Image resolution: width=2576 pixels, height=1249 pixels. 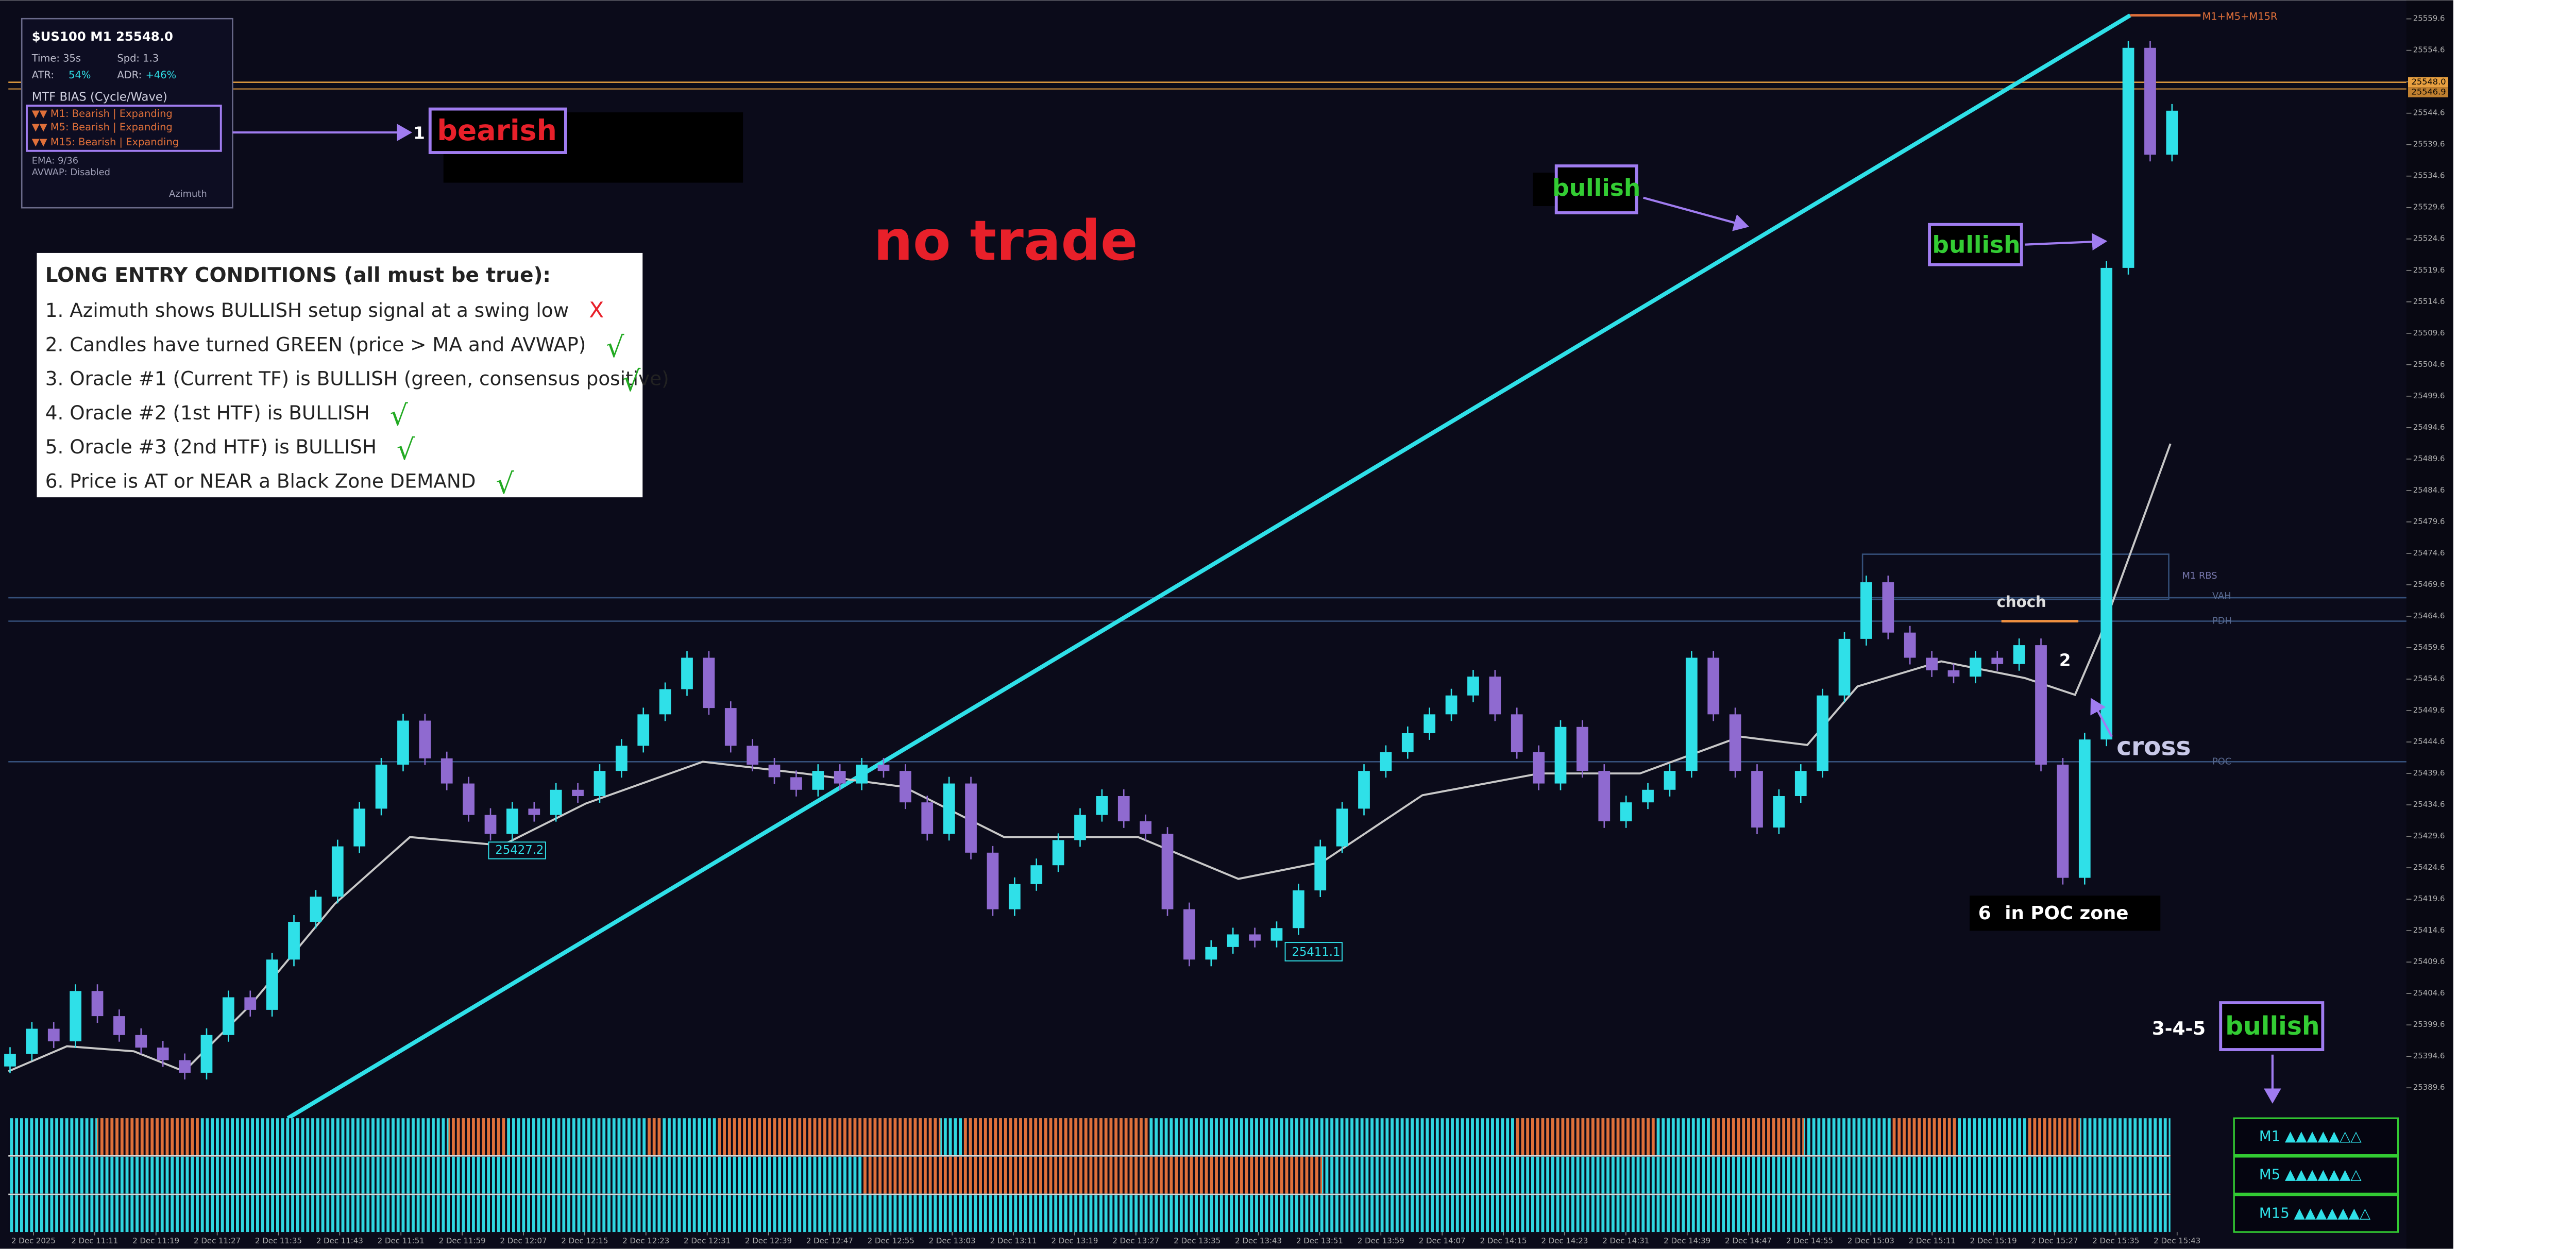 I want to click on x-tick-label: 2 Dec 13:03, so click(x=952, y=1240).